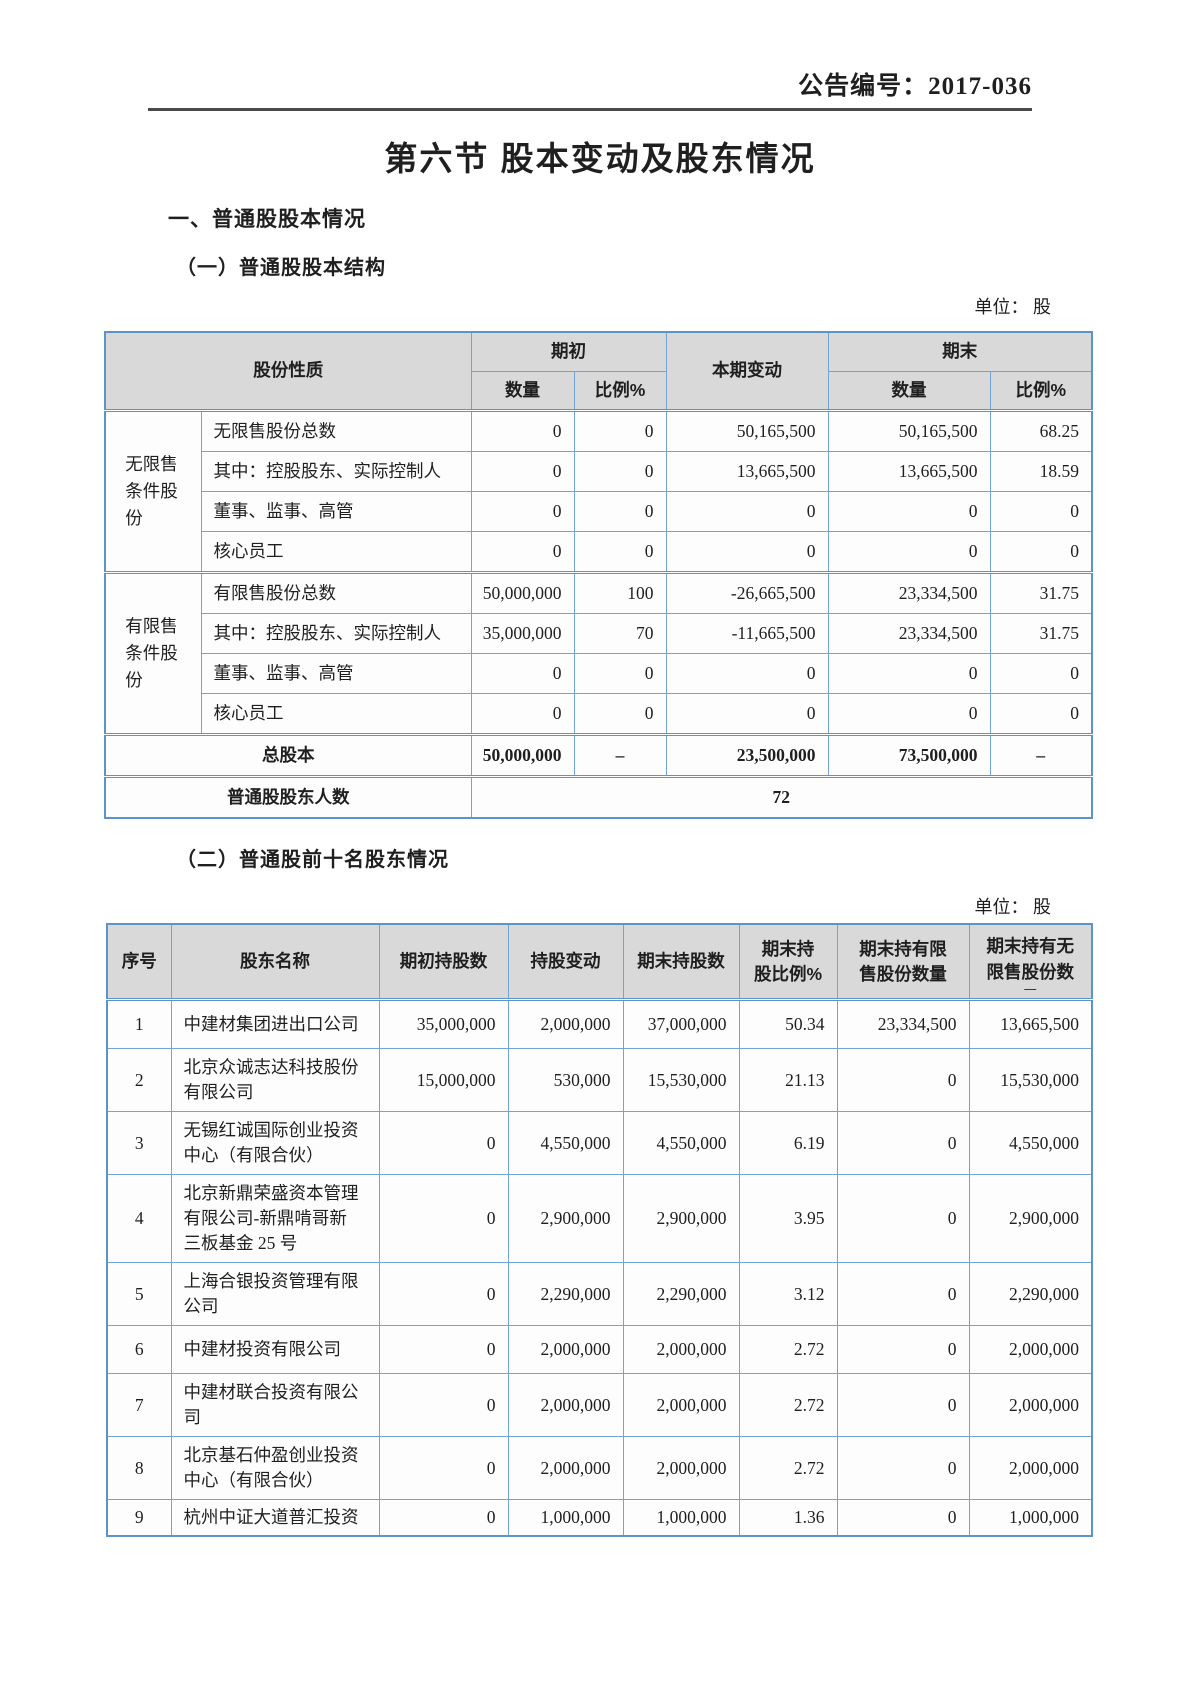  Describe the element at coordinates (281, 268) in the screenshot. I see `subsection-heading-1-1: （一）普通股股本结构` at that location.